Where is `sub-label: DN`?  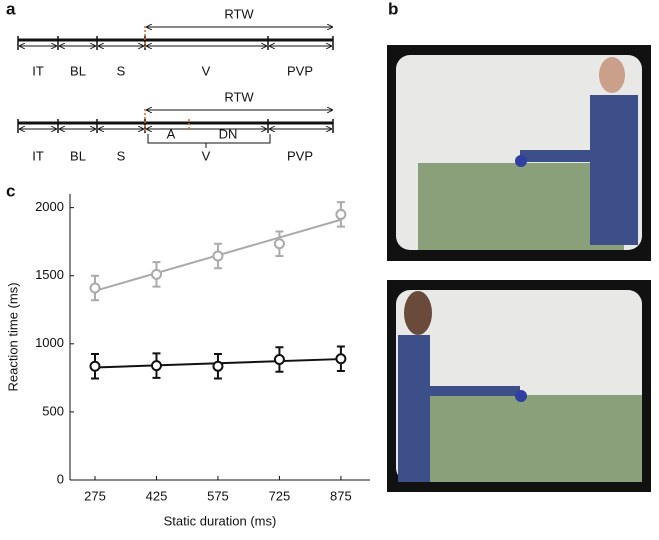 sub-label: DN is located at coordinates (228, 133).